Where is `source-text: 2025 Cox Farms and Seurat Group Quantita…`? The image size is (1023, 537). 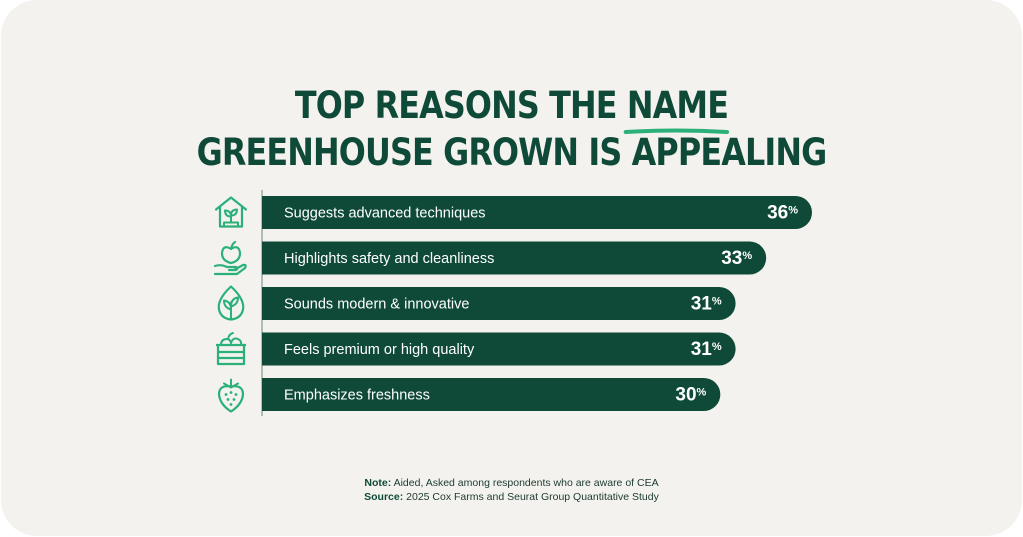
source-text: 2025 Cox Farms and Seurat Group Quantita… is located at coordinates (531, 497).